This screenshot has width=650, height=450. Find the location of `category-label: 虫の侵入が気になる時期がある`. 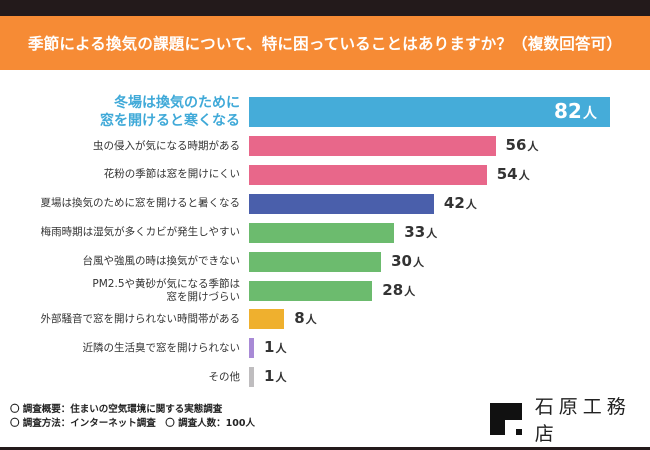

category-label: 虫の侵入が気になる時期がある is located at coordinates (166, 145).